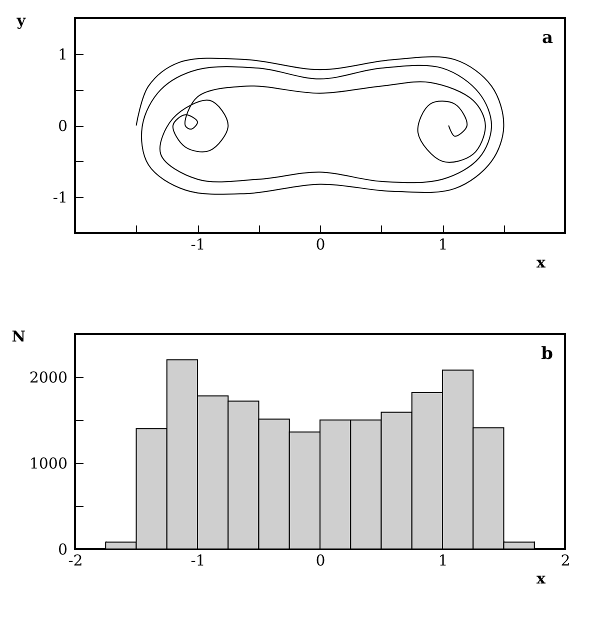  Describe the element at coordinates (48, 377) in the screenshot. I see `y-tick-label: 2000` at that location.